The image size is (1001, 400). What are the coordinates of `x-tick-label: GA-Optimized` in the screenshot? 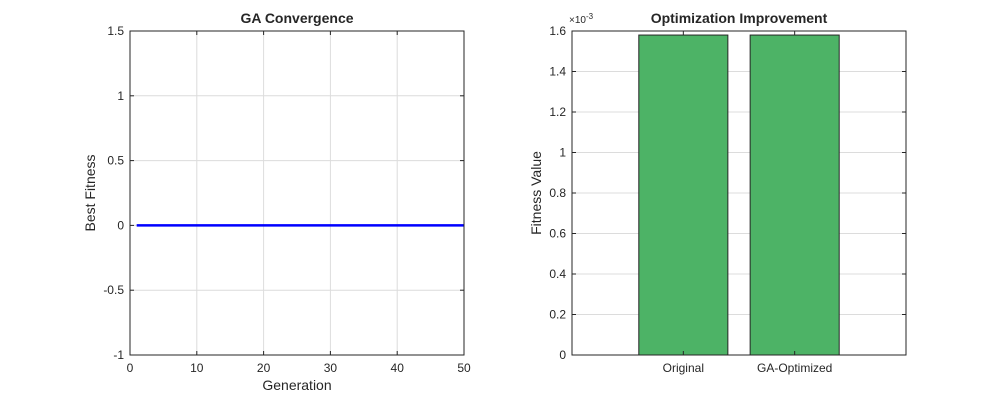 It's located at (794, 368).